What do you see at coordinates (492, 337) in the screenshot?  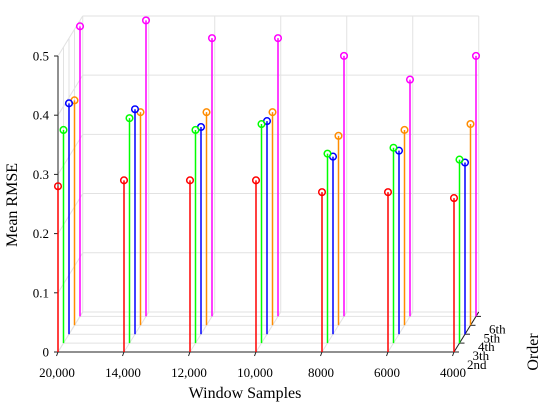 I see `order-tick-label: 5th` at bounding box center [492, 337].